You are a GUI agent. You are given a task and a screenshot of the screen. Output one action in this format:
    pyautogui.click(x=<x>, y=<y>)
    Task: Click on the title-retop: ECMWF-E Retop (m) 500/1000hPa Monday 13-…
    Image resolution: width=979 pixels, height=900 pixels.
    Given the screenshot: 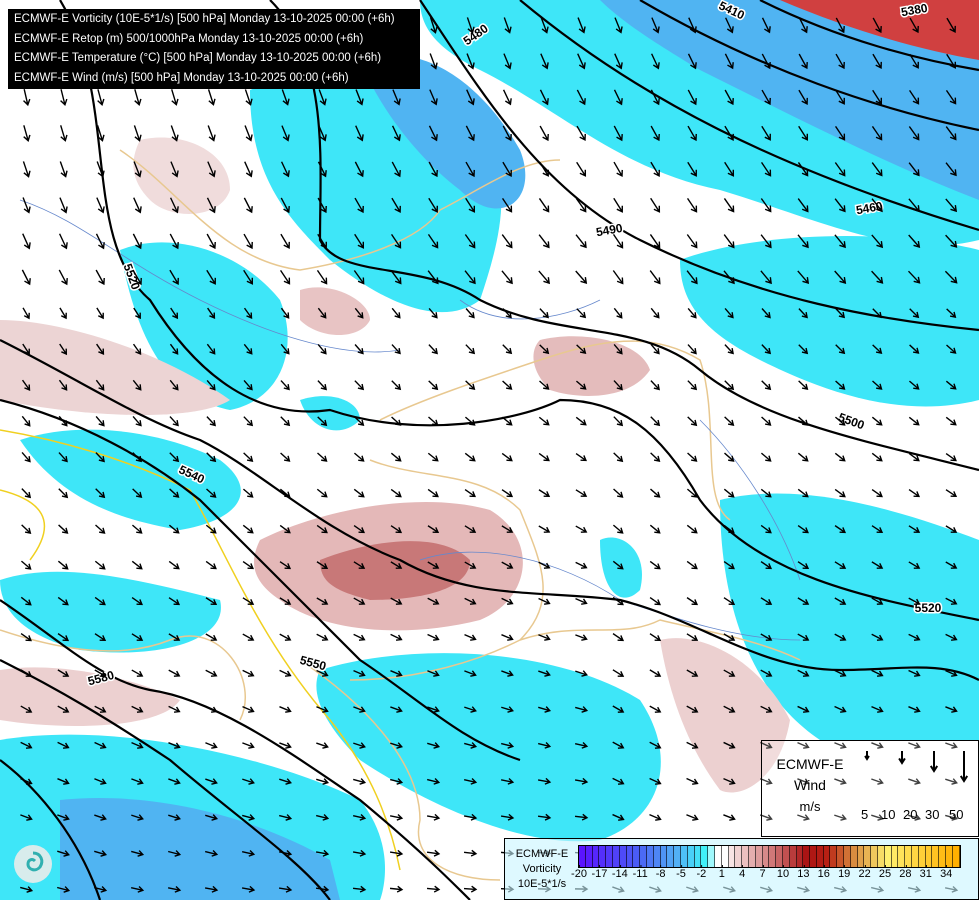 What is the action you would take?
    pyautogui.click(x=189, y=38)
    